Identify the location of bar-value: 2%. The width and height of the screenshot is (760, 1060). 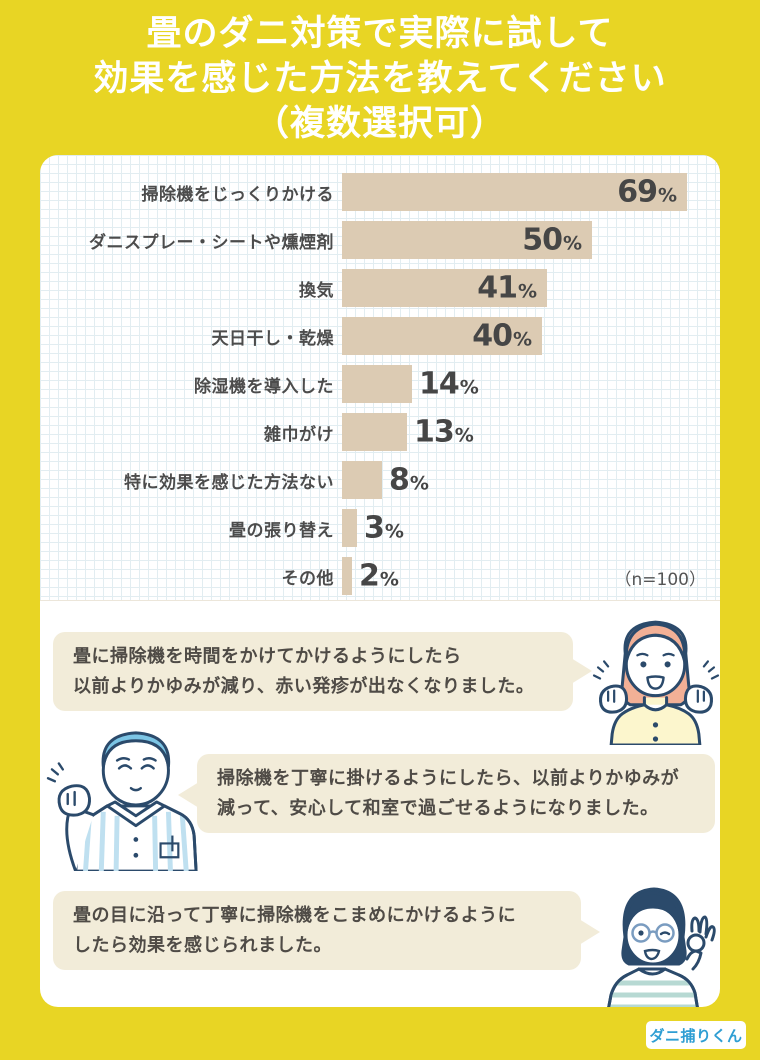
(379, 576).